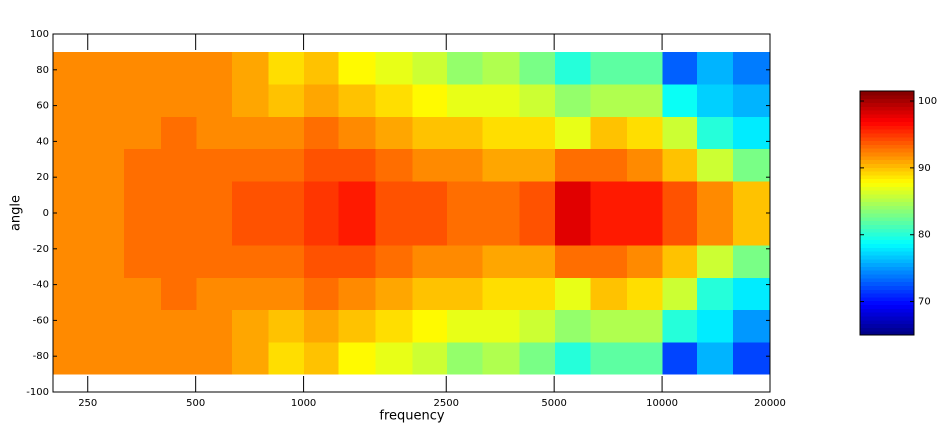  What do you see at coordinates (924, 168) in the screenshot?
I see `colorbar-tick-label: 90` at bounding box center [924, 168].